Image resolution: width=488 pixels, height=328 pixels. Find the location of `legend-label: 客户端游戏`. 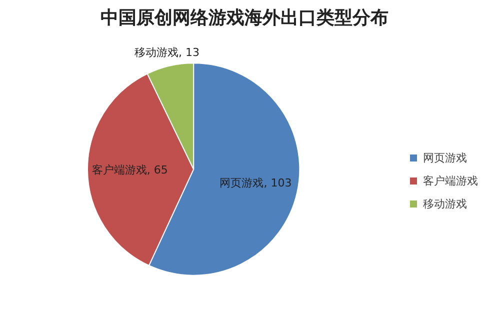

legend-label: 客户端游戏 is located at coordinates (450, 180).